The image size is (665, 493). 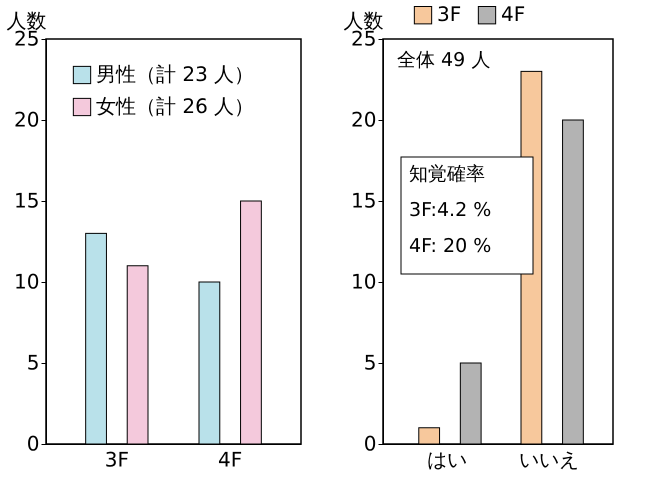 What do you see at coordinates (449, 14) in the screenshot?
I see `legend-label: 3F` at bounding box center [449, 14].